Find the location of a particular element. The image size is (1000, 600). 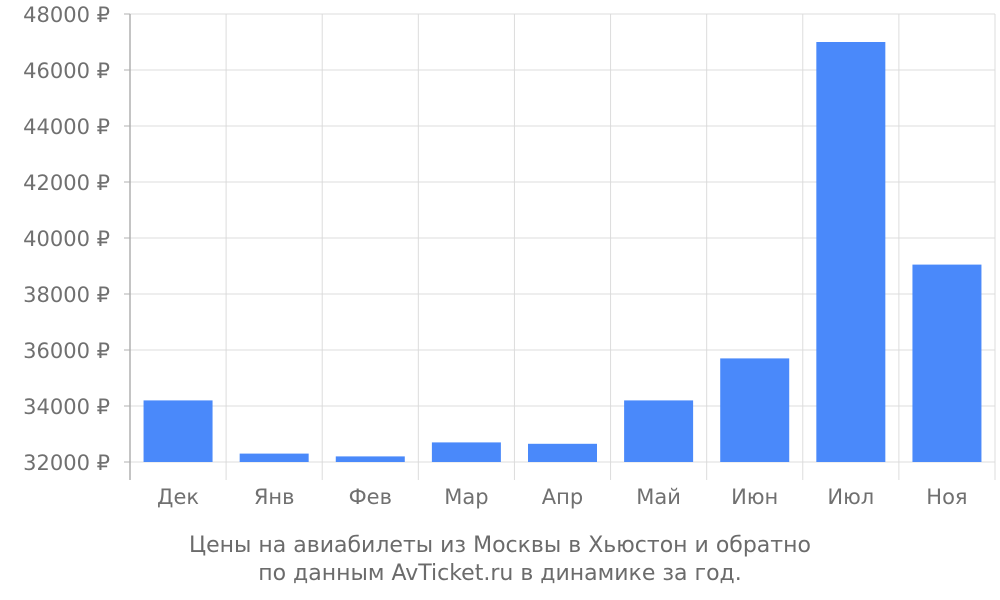

y-tick-label: 42000 ₽ is located at coordinates (66, 183).